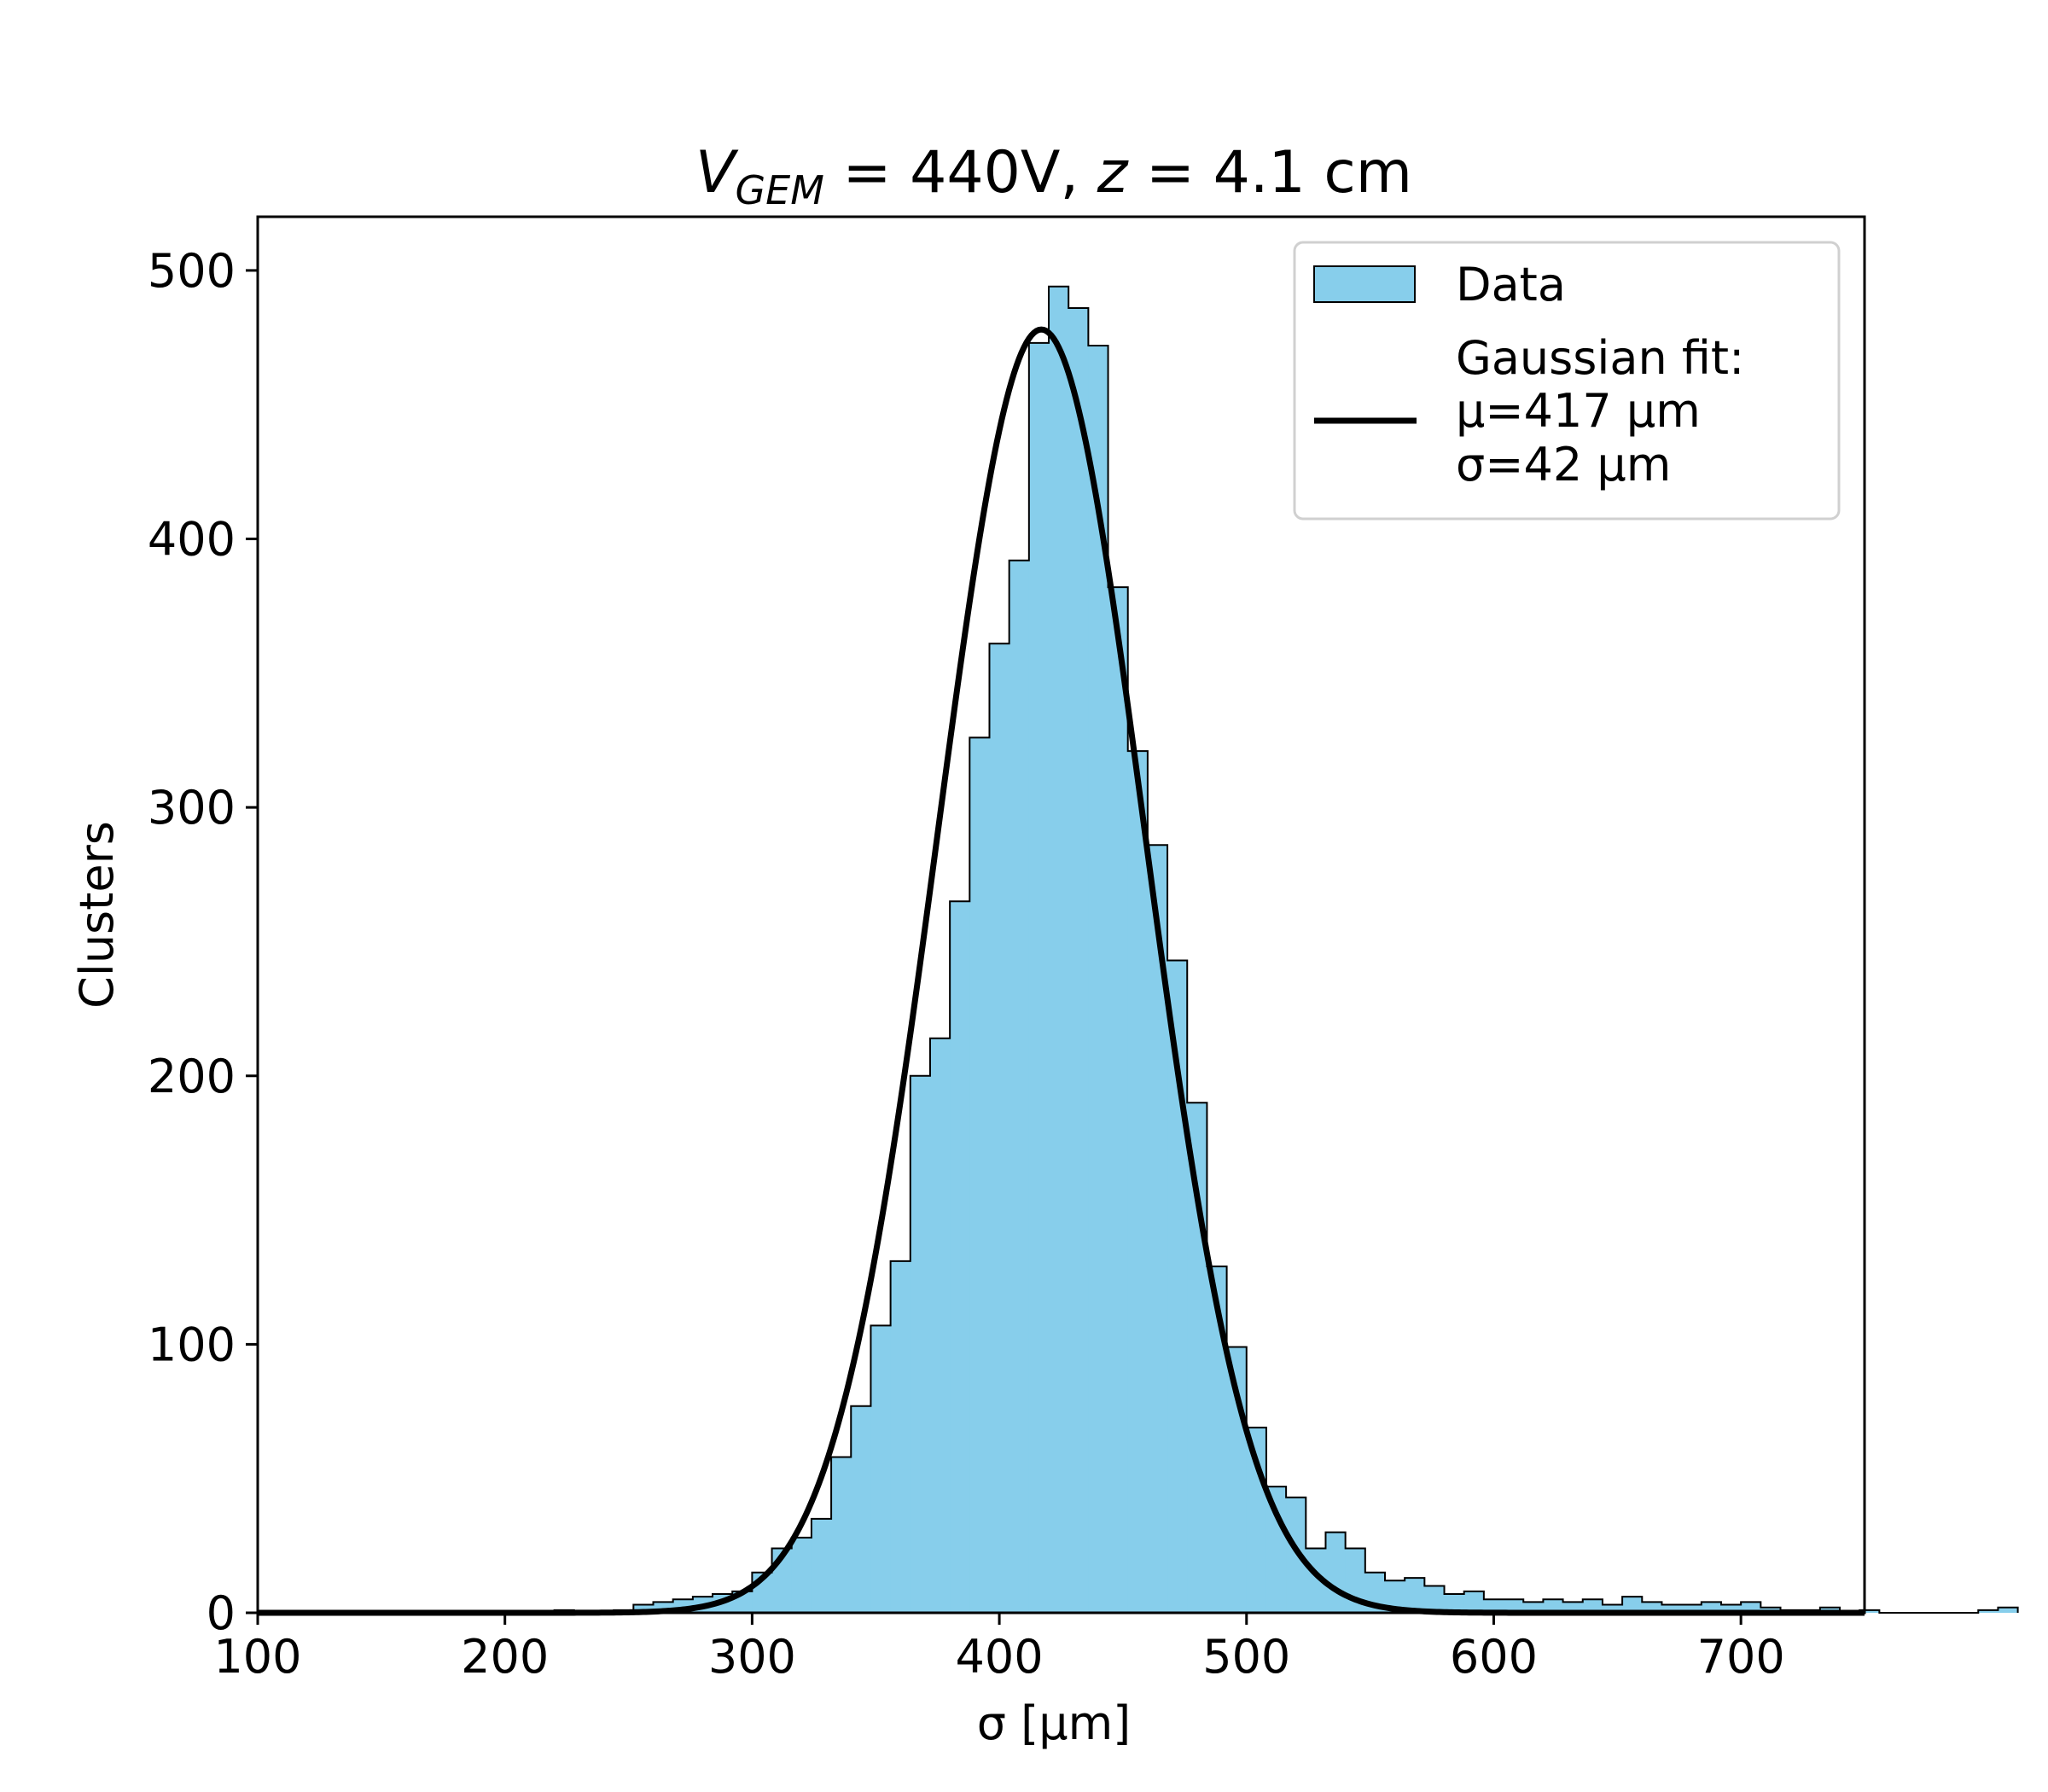  Describe the element at coordinates (1494, 1657) in the screenshot. I see `x-tick-label: 600` at that location.